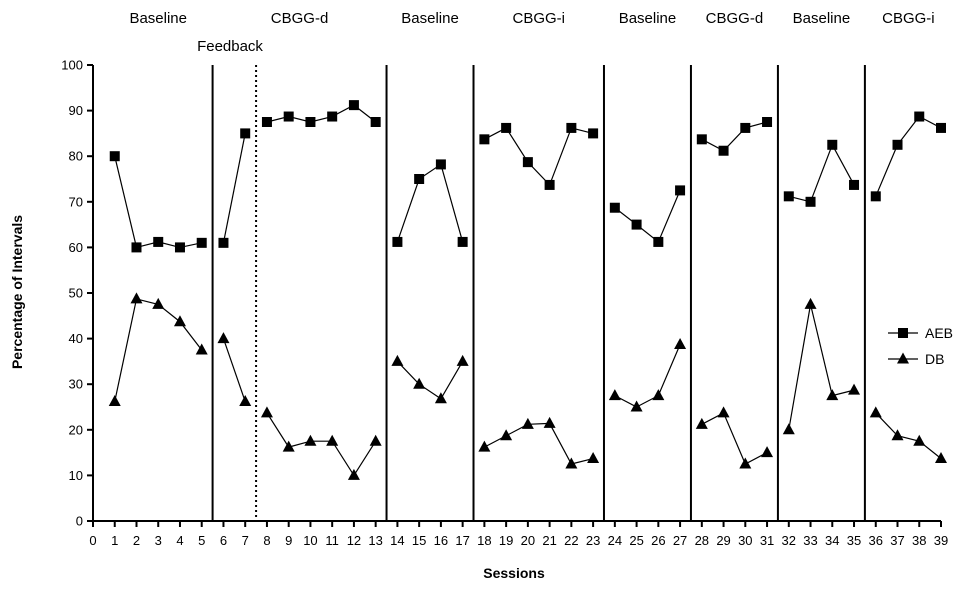 Image resolution: width=956 pixels, height=593 pixels. Describe the element at coordinates (397, 540) in the screenshot. I see `x-tick-label: 14` at that location.